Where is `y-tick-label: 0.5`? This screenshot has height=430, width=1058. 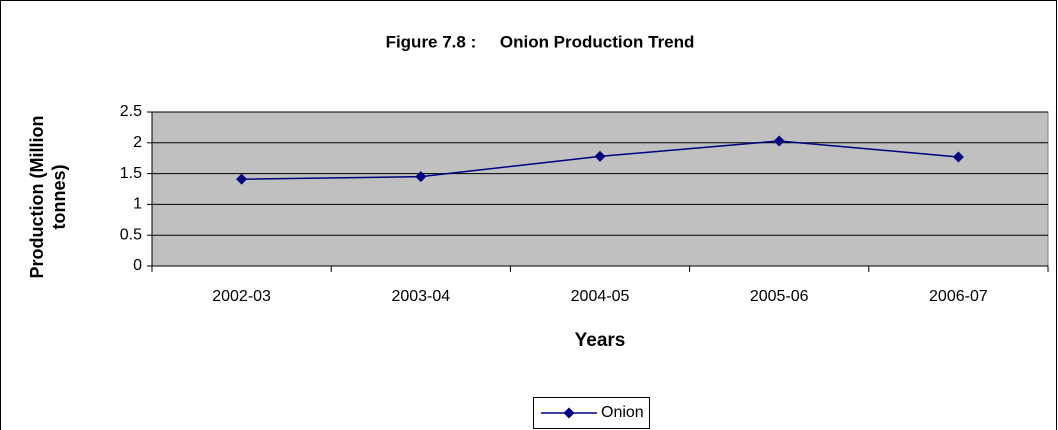 y-tick-label: 0.5 is located at coordinates (131, 234).